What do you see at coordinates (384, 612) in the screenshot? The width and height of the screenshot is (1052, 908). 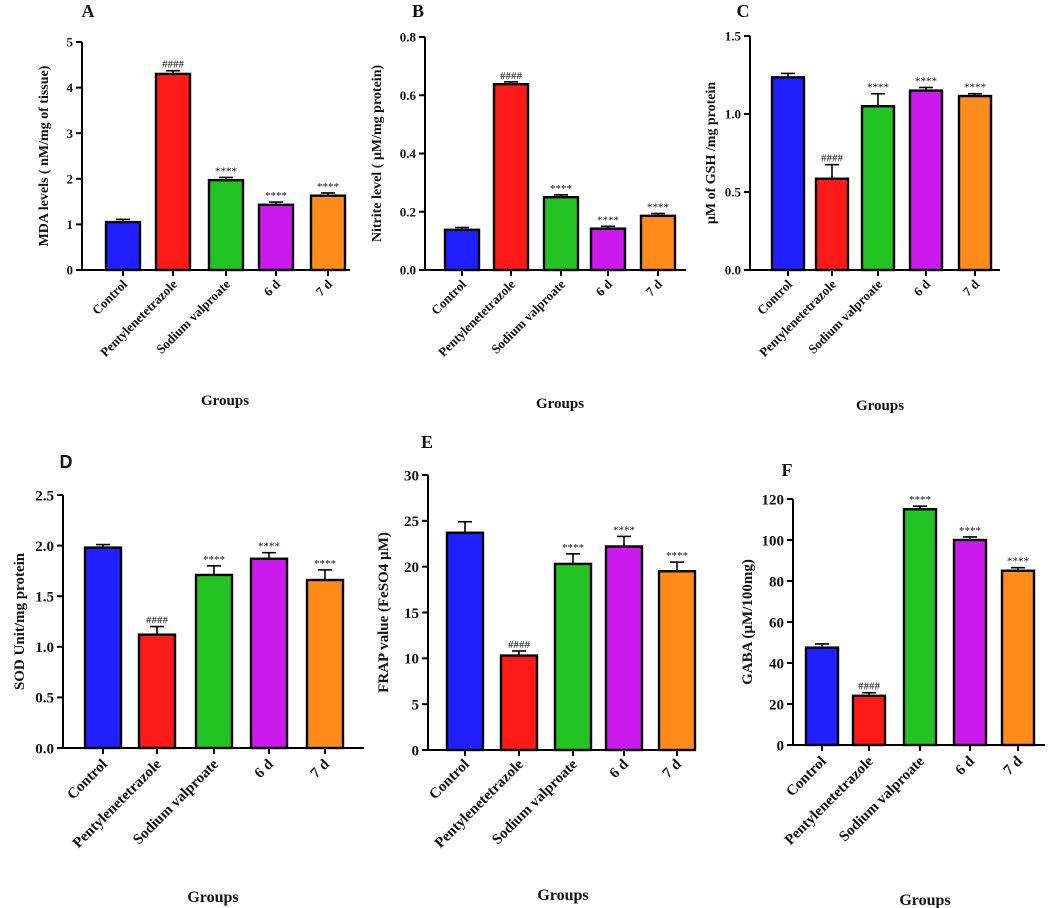 I see `y-axis-label: FRAP value (FeSO4 µM)` at bounding box center [384, 612].